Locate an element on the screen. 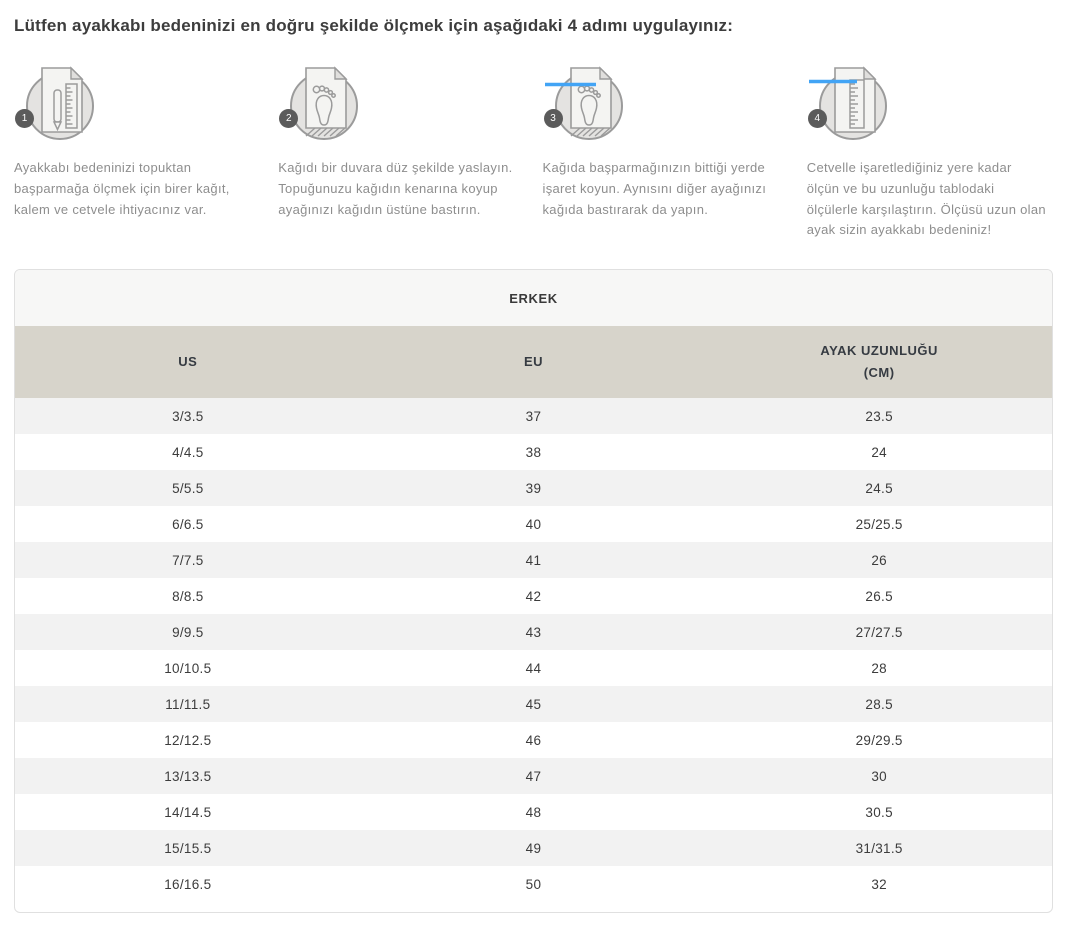 The width and height of the screenshot is (1067, 933). cell-eu: 39 is located at coordinates (533, 488).